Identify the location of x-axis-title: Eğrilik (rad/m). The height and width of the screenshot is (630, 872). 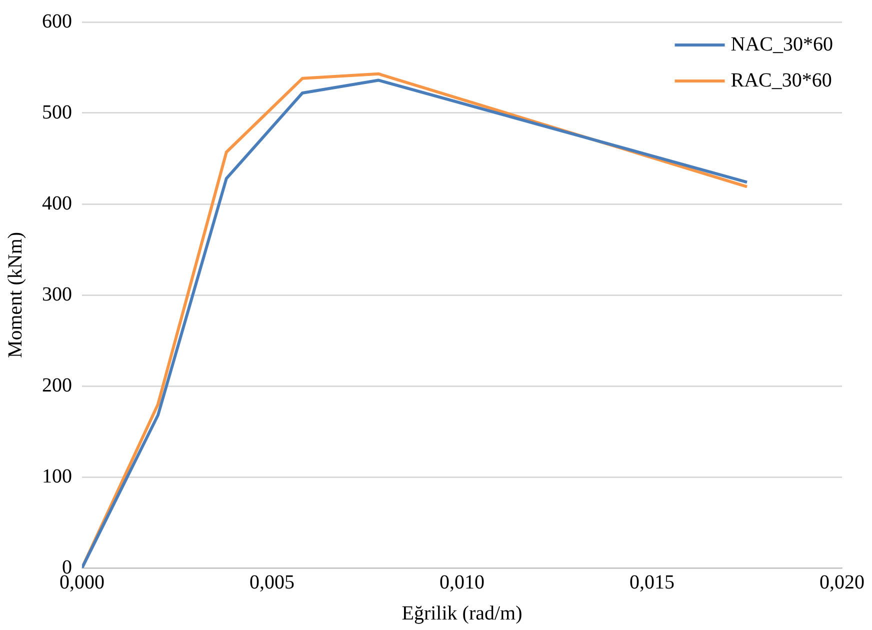
(462, 613).